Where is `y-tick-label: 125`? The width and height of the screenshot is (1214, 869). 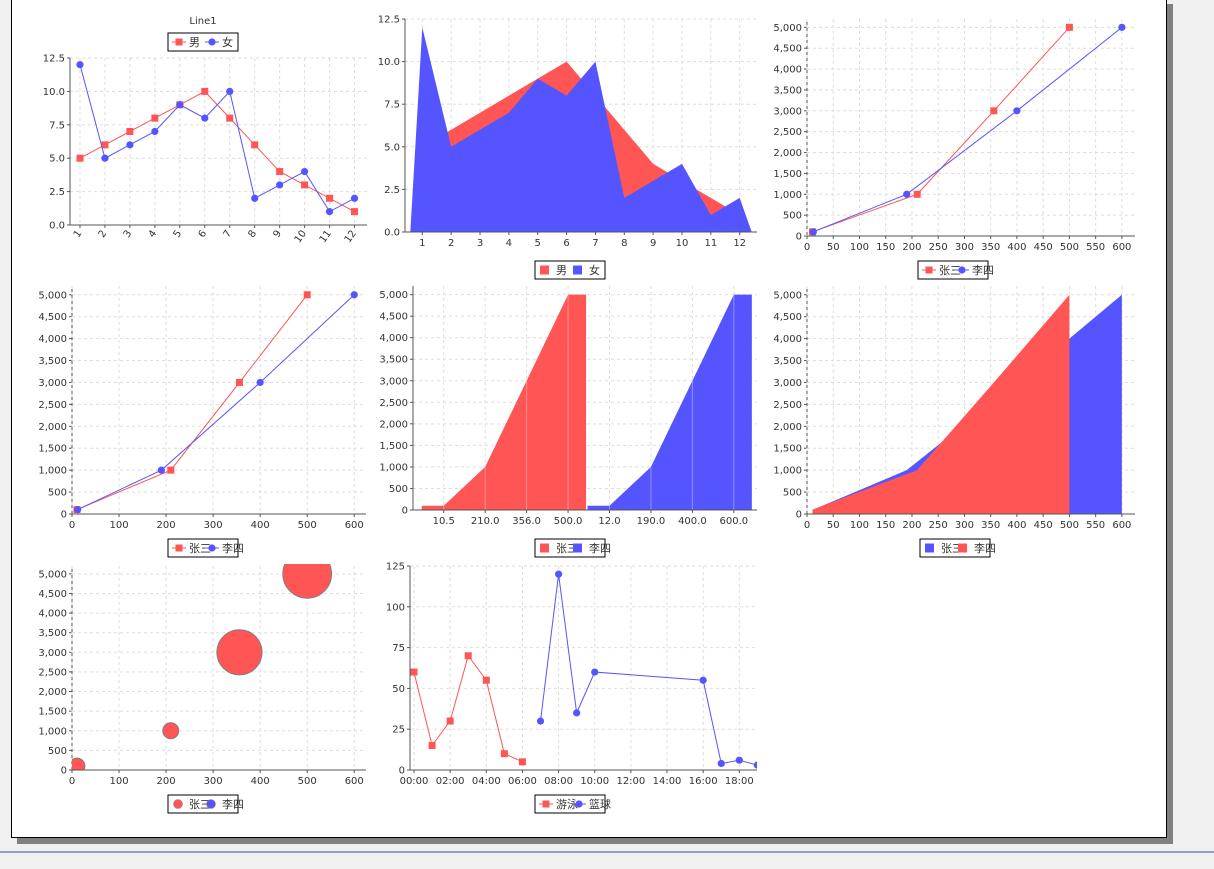 y-tick-label: 125 is located at coordinates (395, 567).